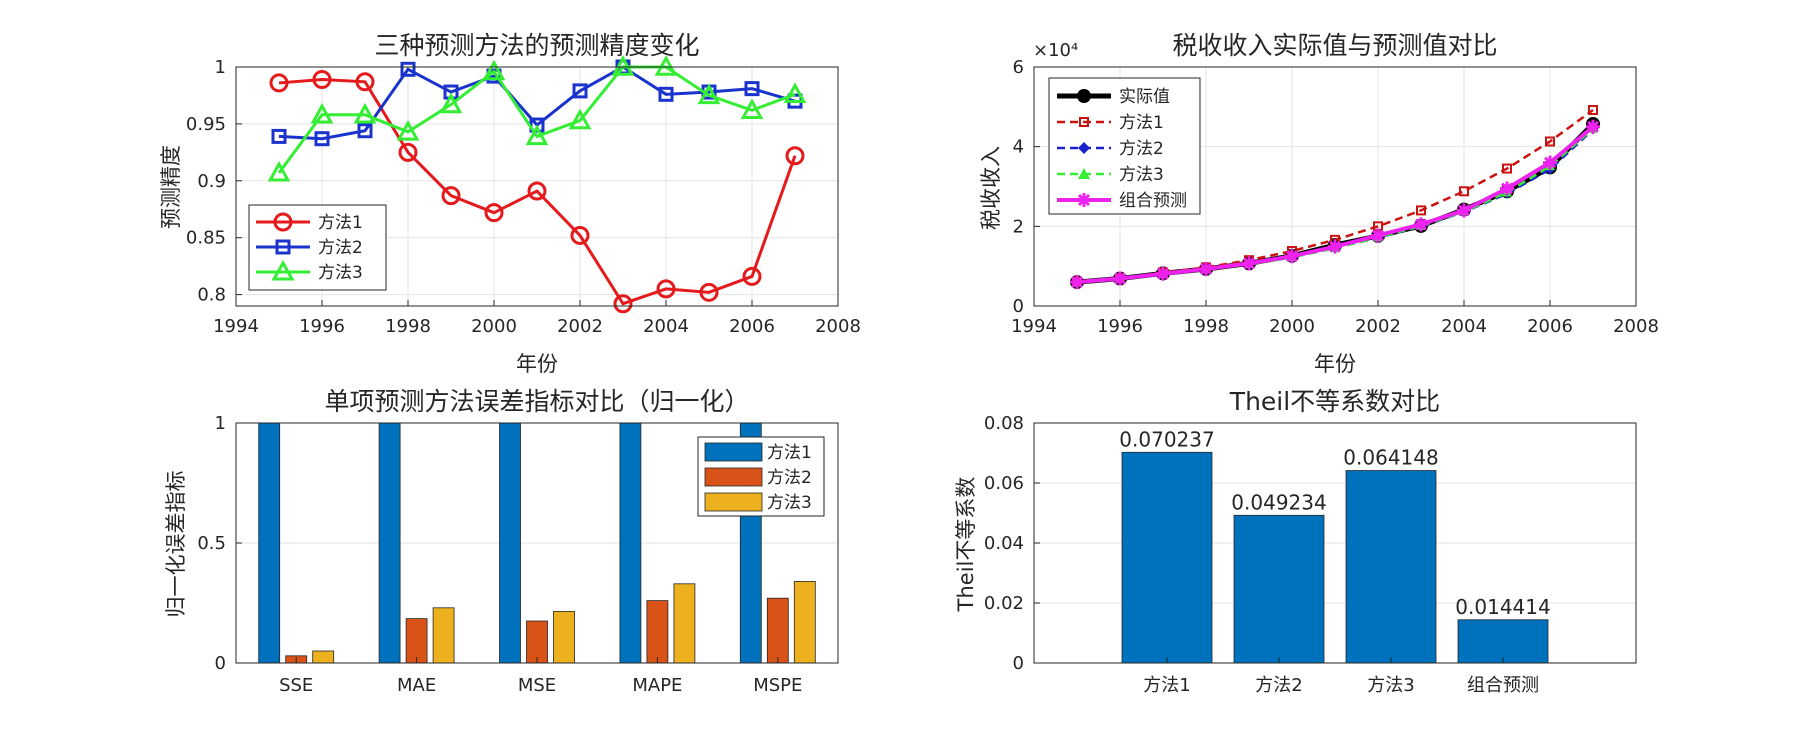  Describe the element at coordinates (1507, 188) in the screenshot. I see `revenue-point-s5-2005` at that location.